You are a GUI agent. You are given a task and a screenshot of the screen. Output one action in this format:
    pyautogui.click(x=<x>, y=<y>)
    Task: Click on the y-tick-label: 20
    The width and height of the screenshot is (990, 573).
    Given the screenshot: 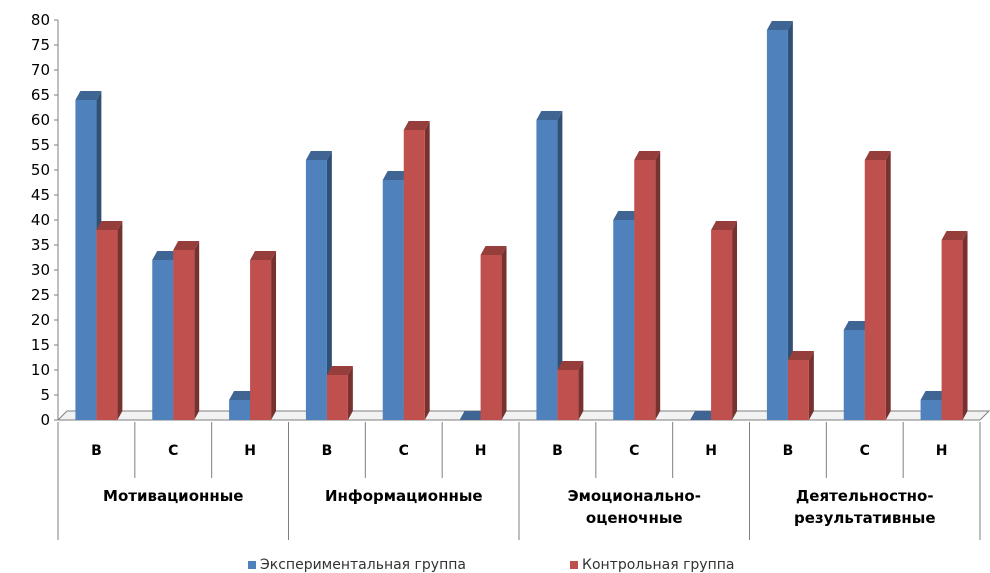 What is the action you would take?
    pyautogui.click(x=40, y=320)
    